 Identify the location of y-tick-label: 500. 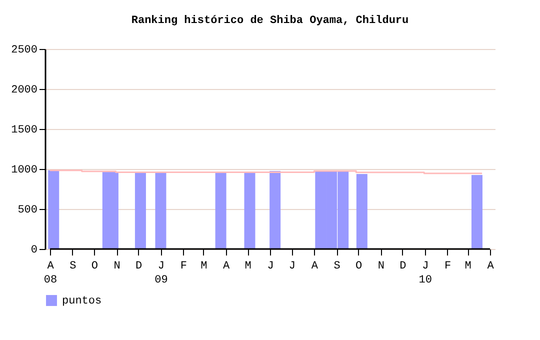
(28, 210).